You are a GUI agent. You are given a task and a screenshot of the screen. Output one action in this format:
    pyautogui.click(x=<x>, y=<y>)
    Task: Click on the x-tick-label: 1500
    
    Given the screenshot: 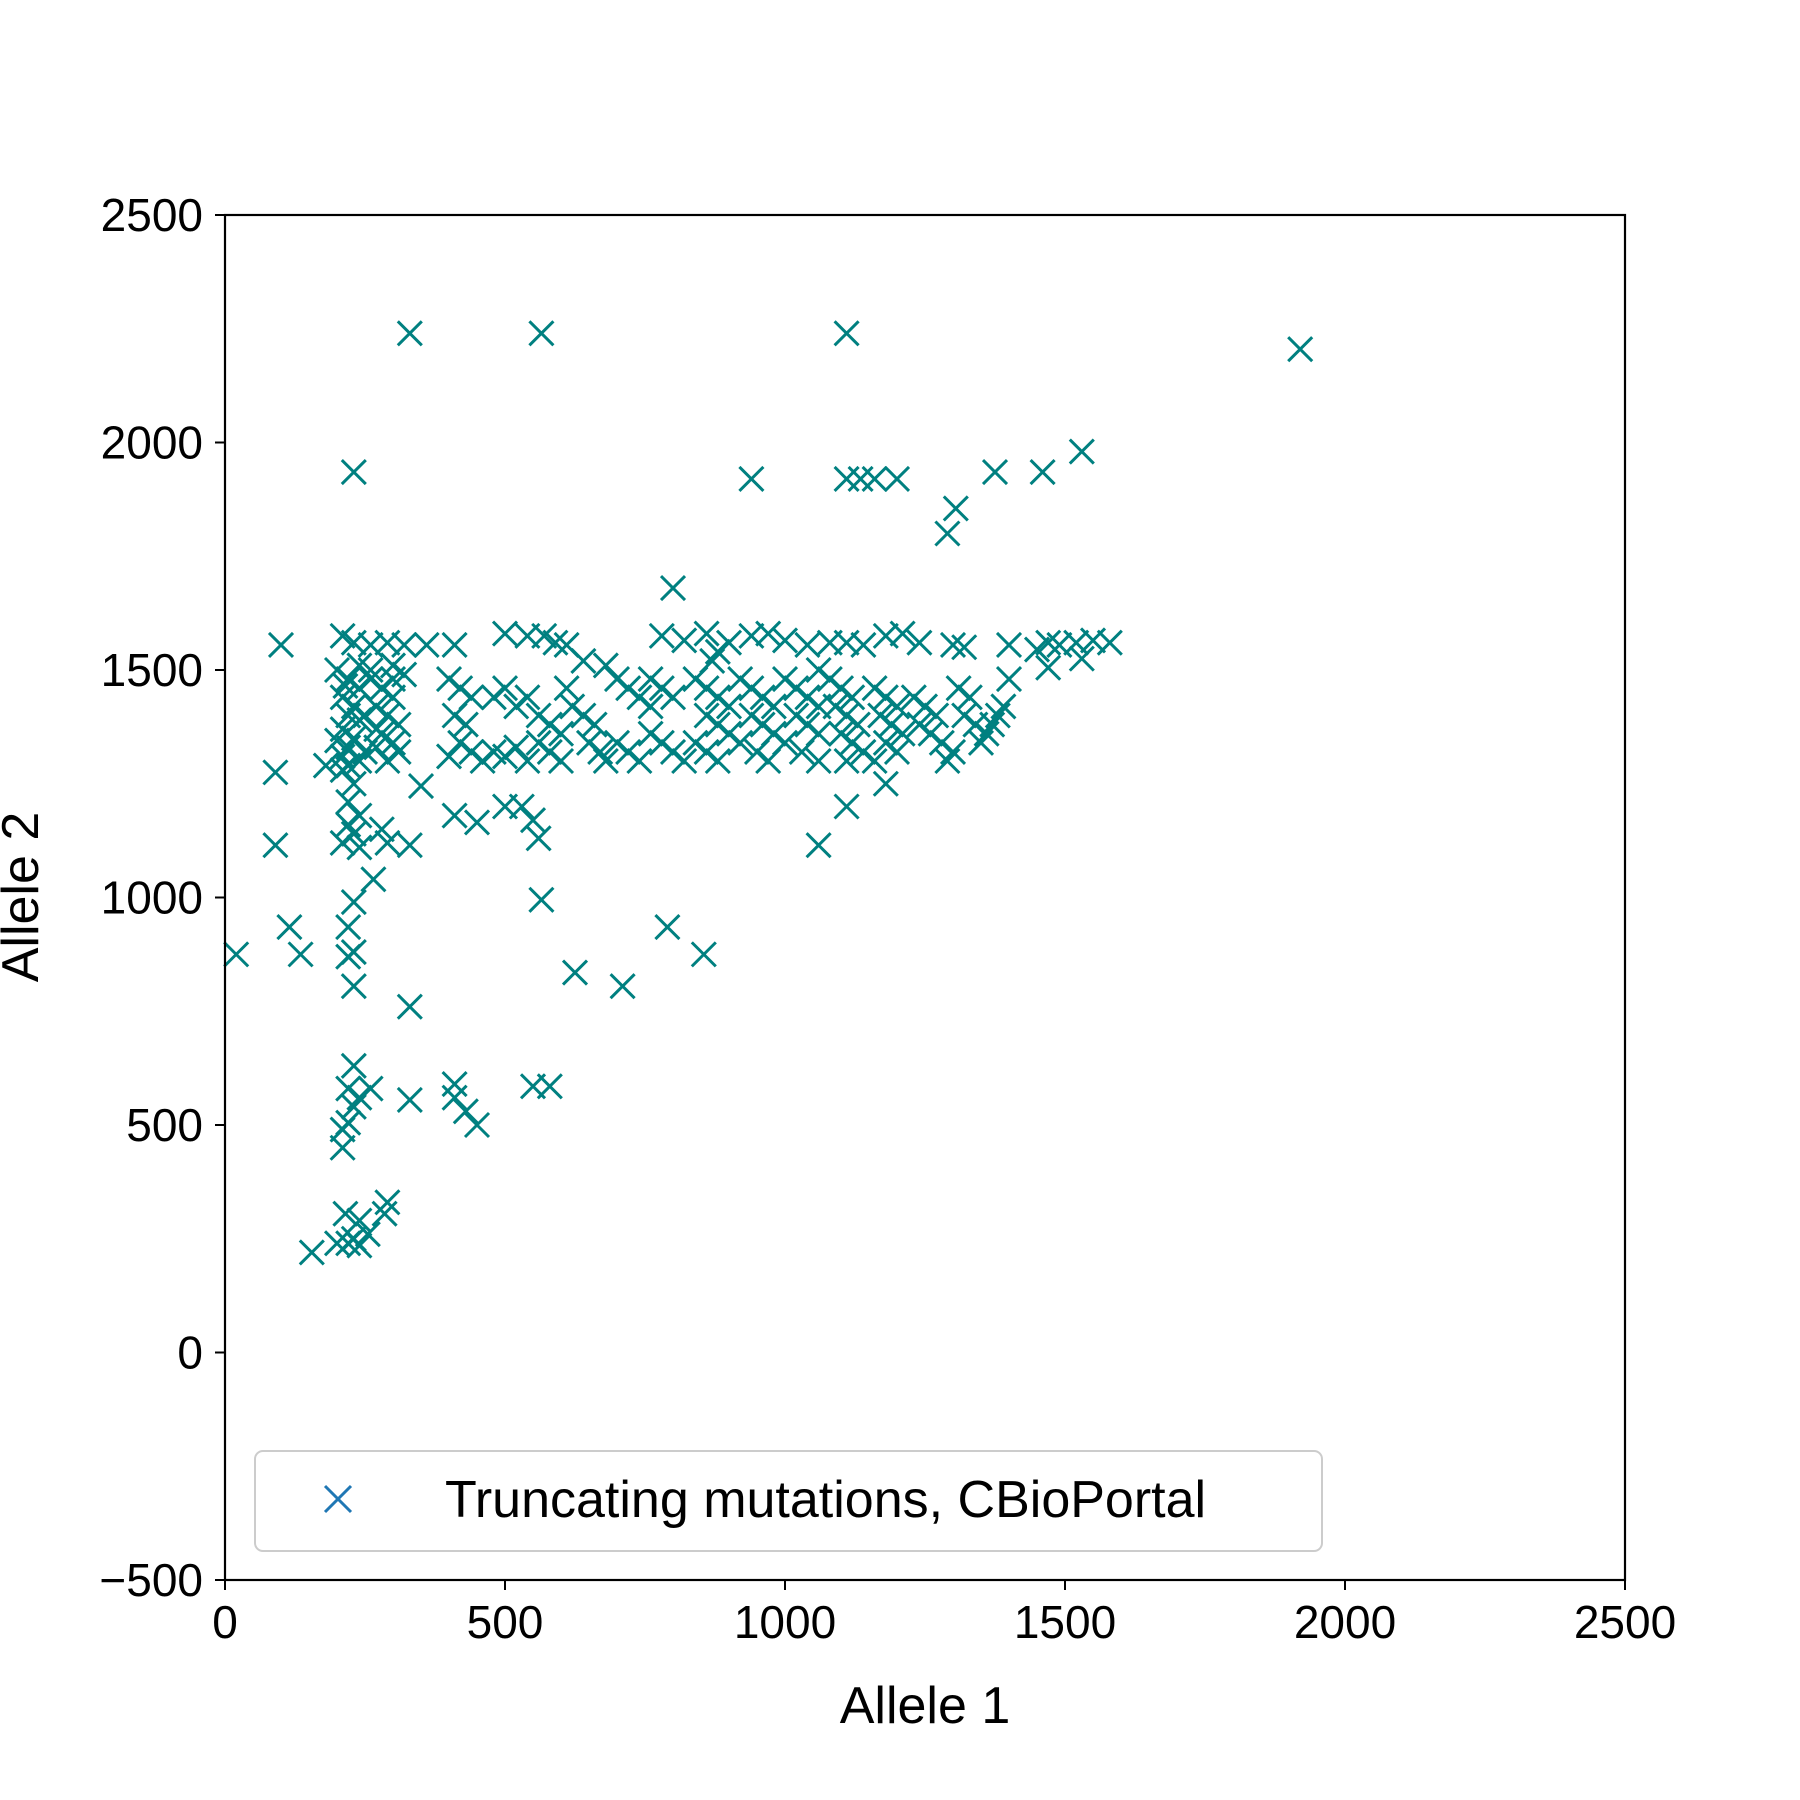 What is the action you would take?
    pyautogui.click(x=1065, y=1622)
    